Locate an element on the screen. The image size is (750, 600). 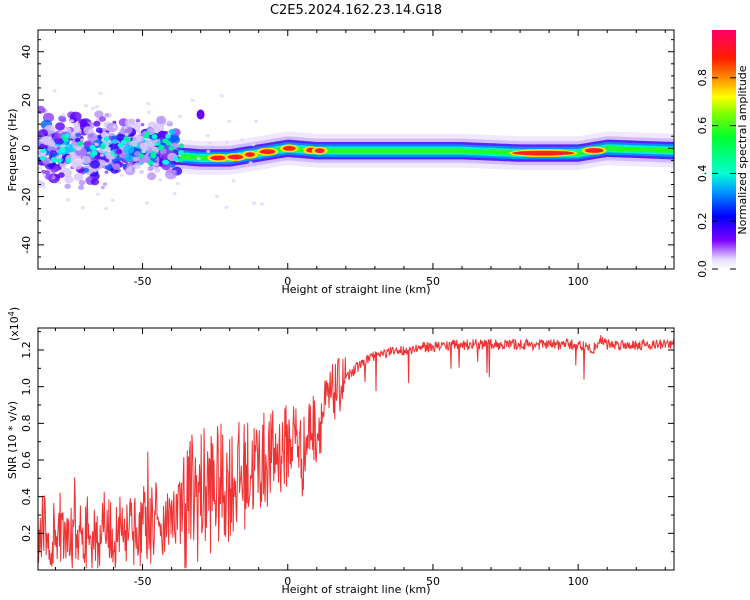
y-tick-label: -40 is located at coordinates (26, 245).